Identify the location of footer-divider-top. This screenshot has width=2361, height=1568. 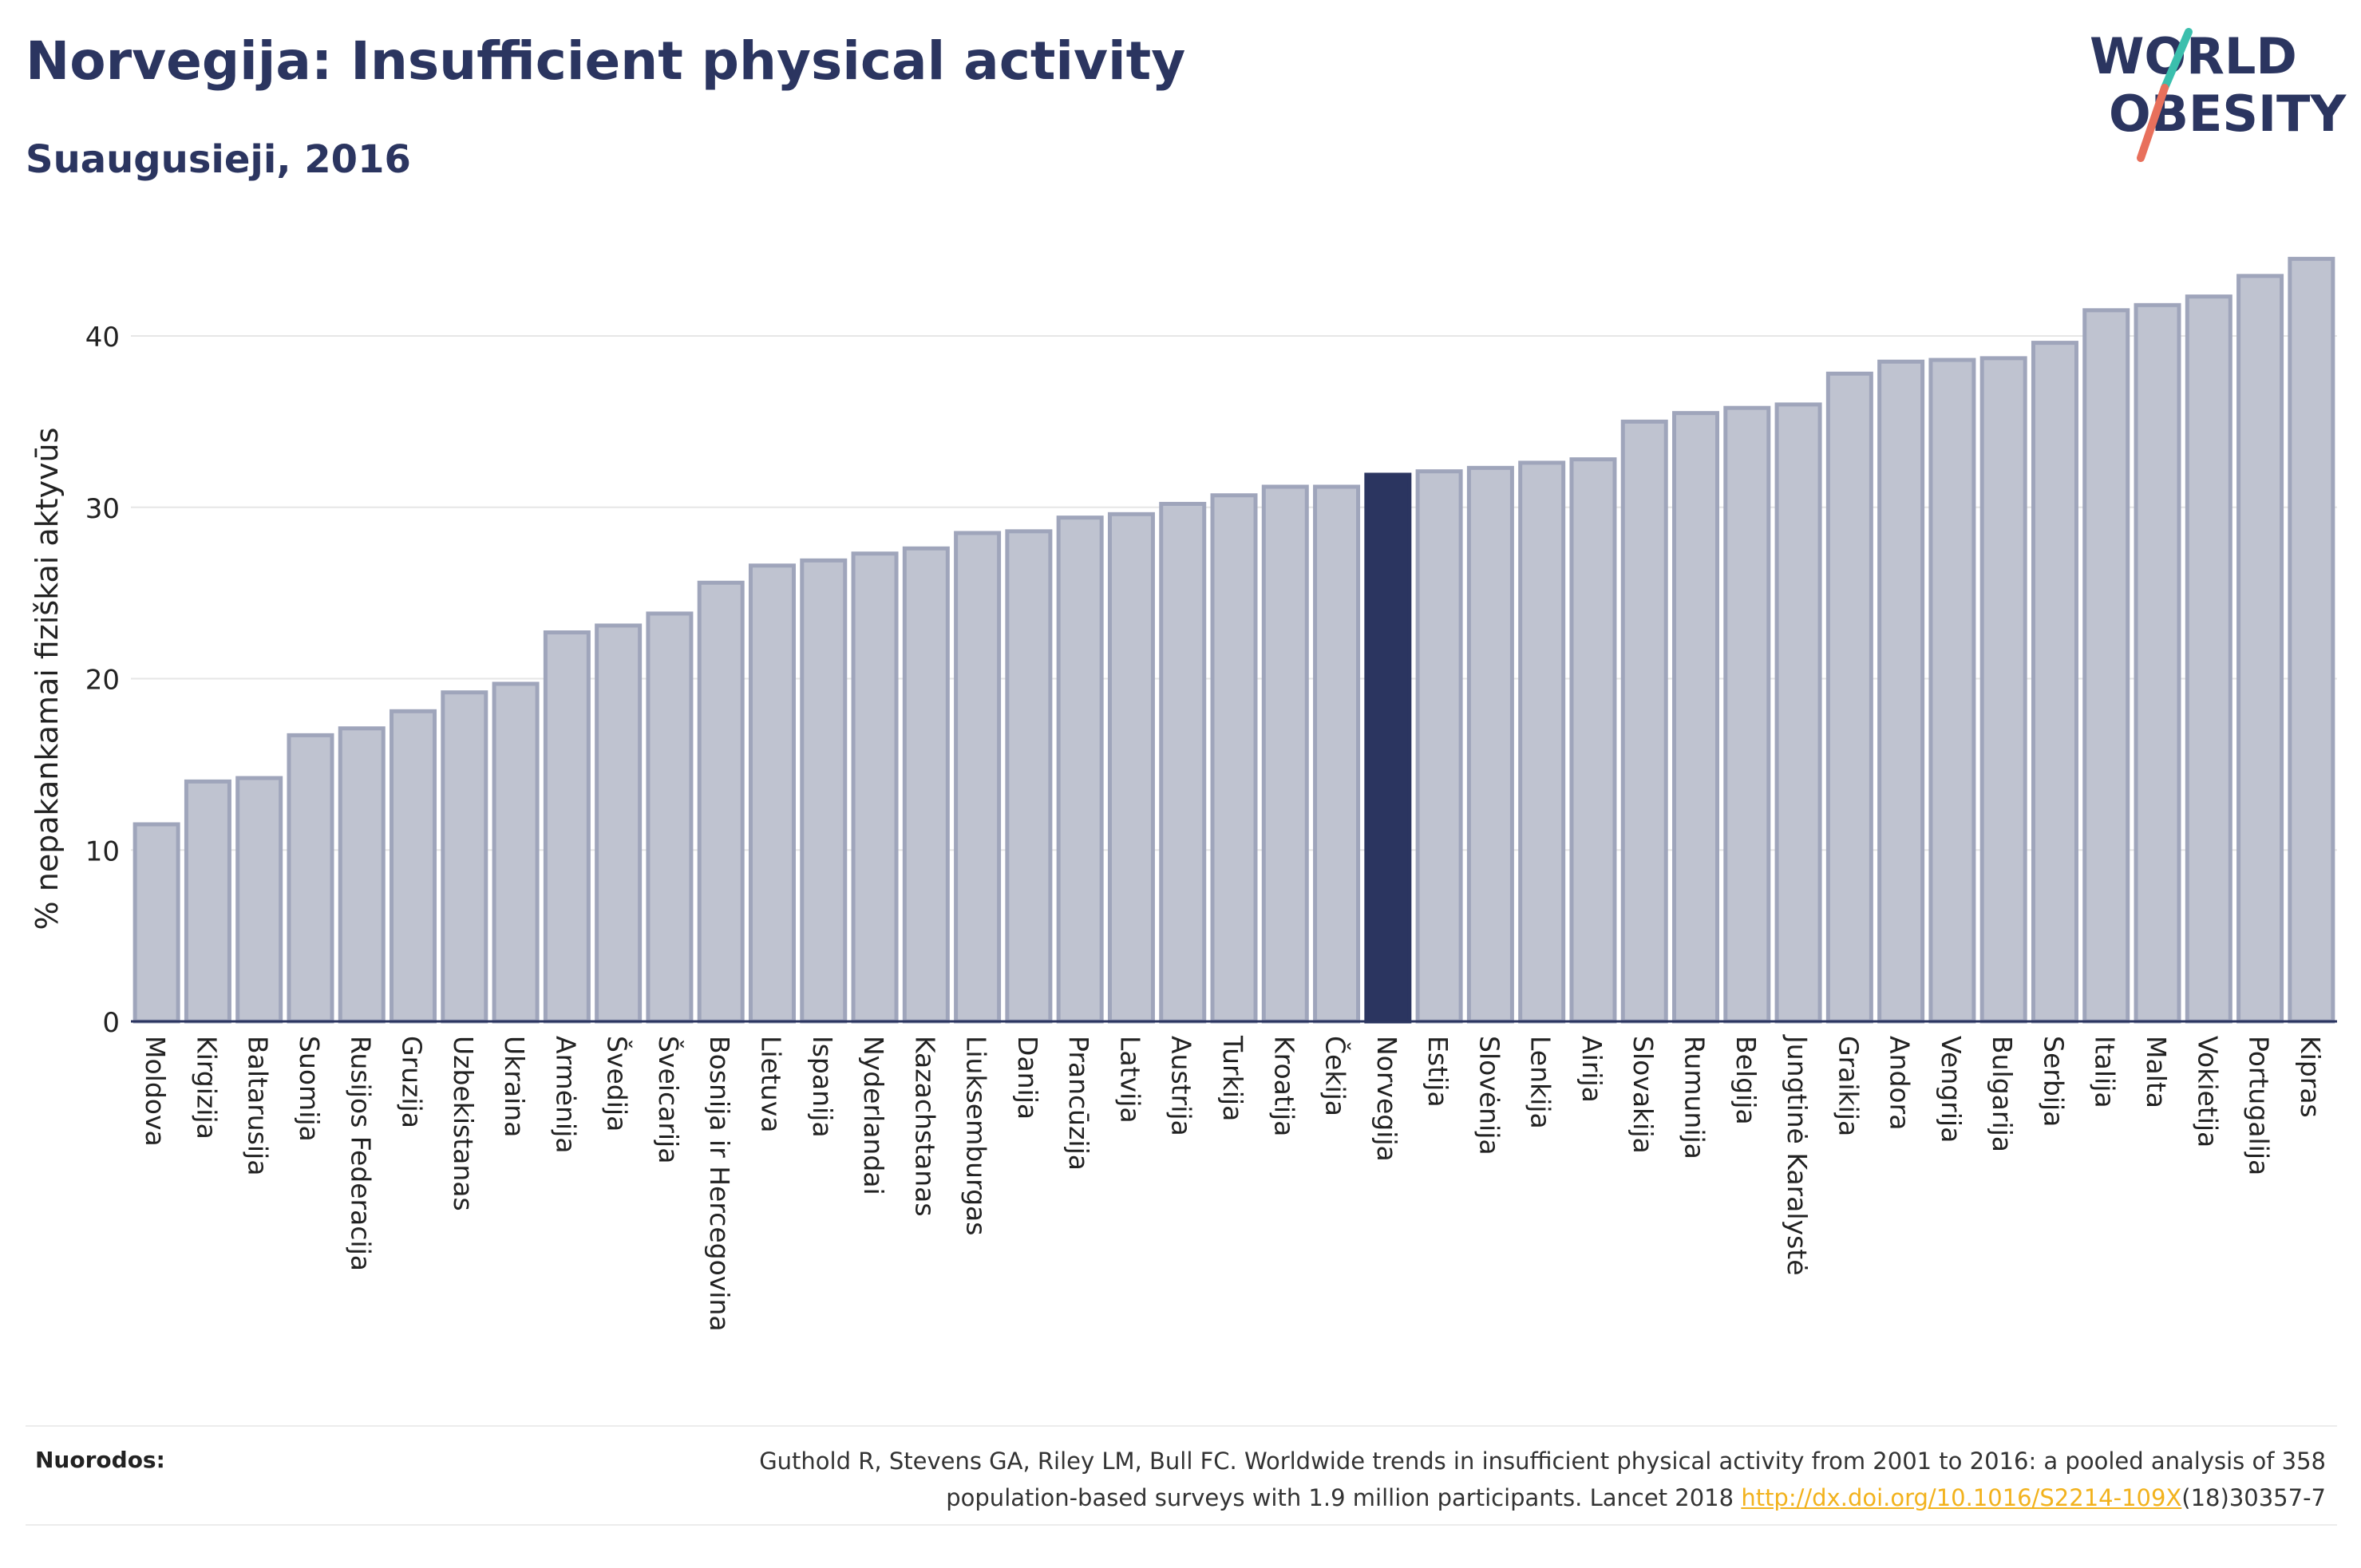
(1181, 1426).